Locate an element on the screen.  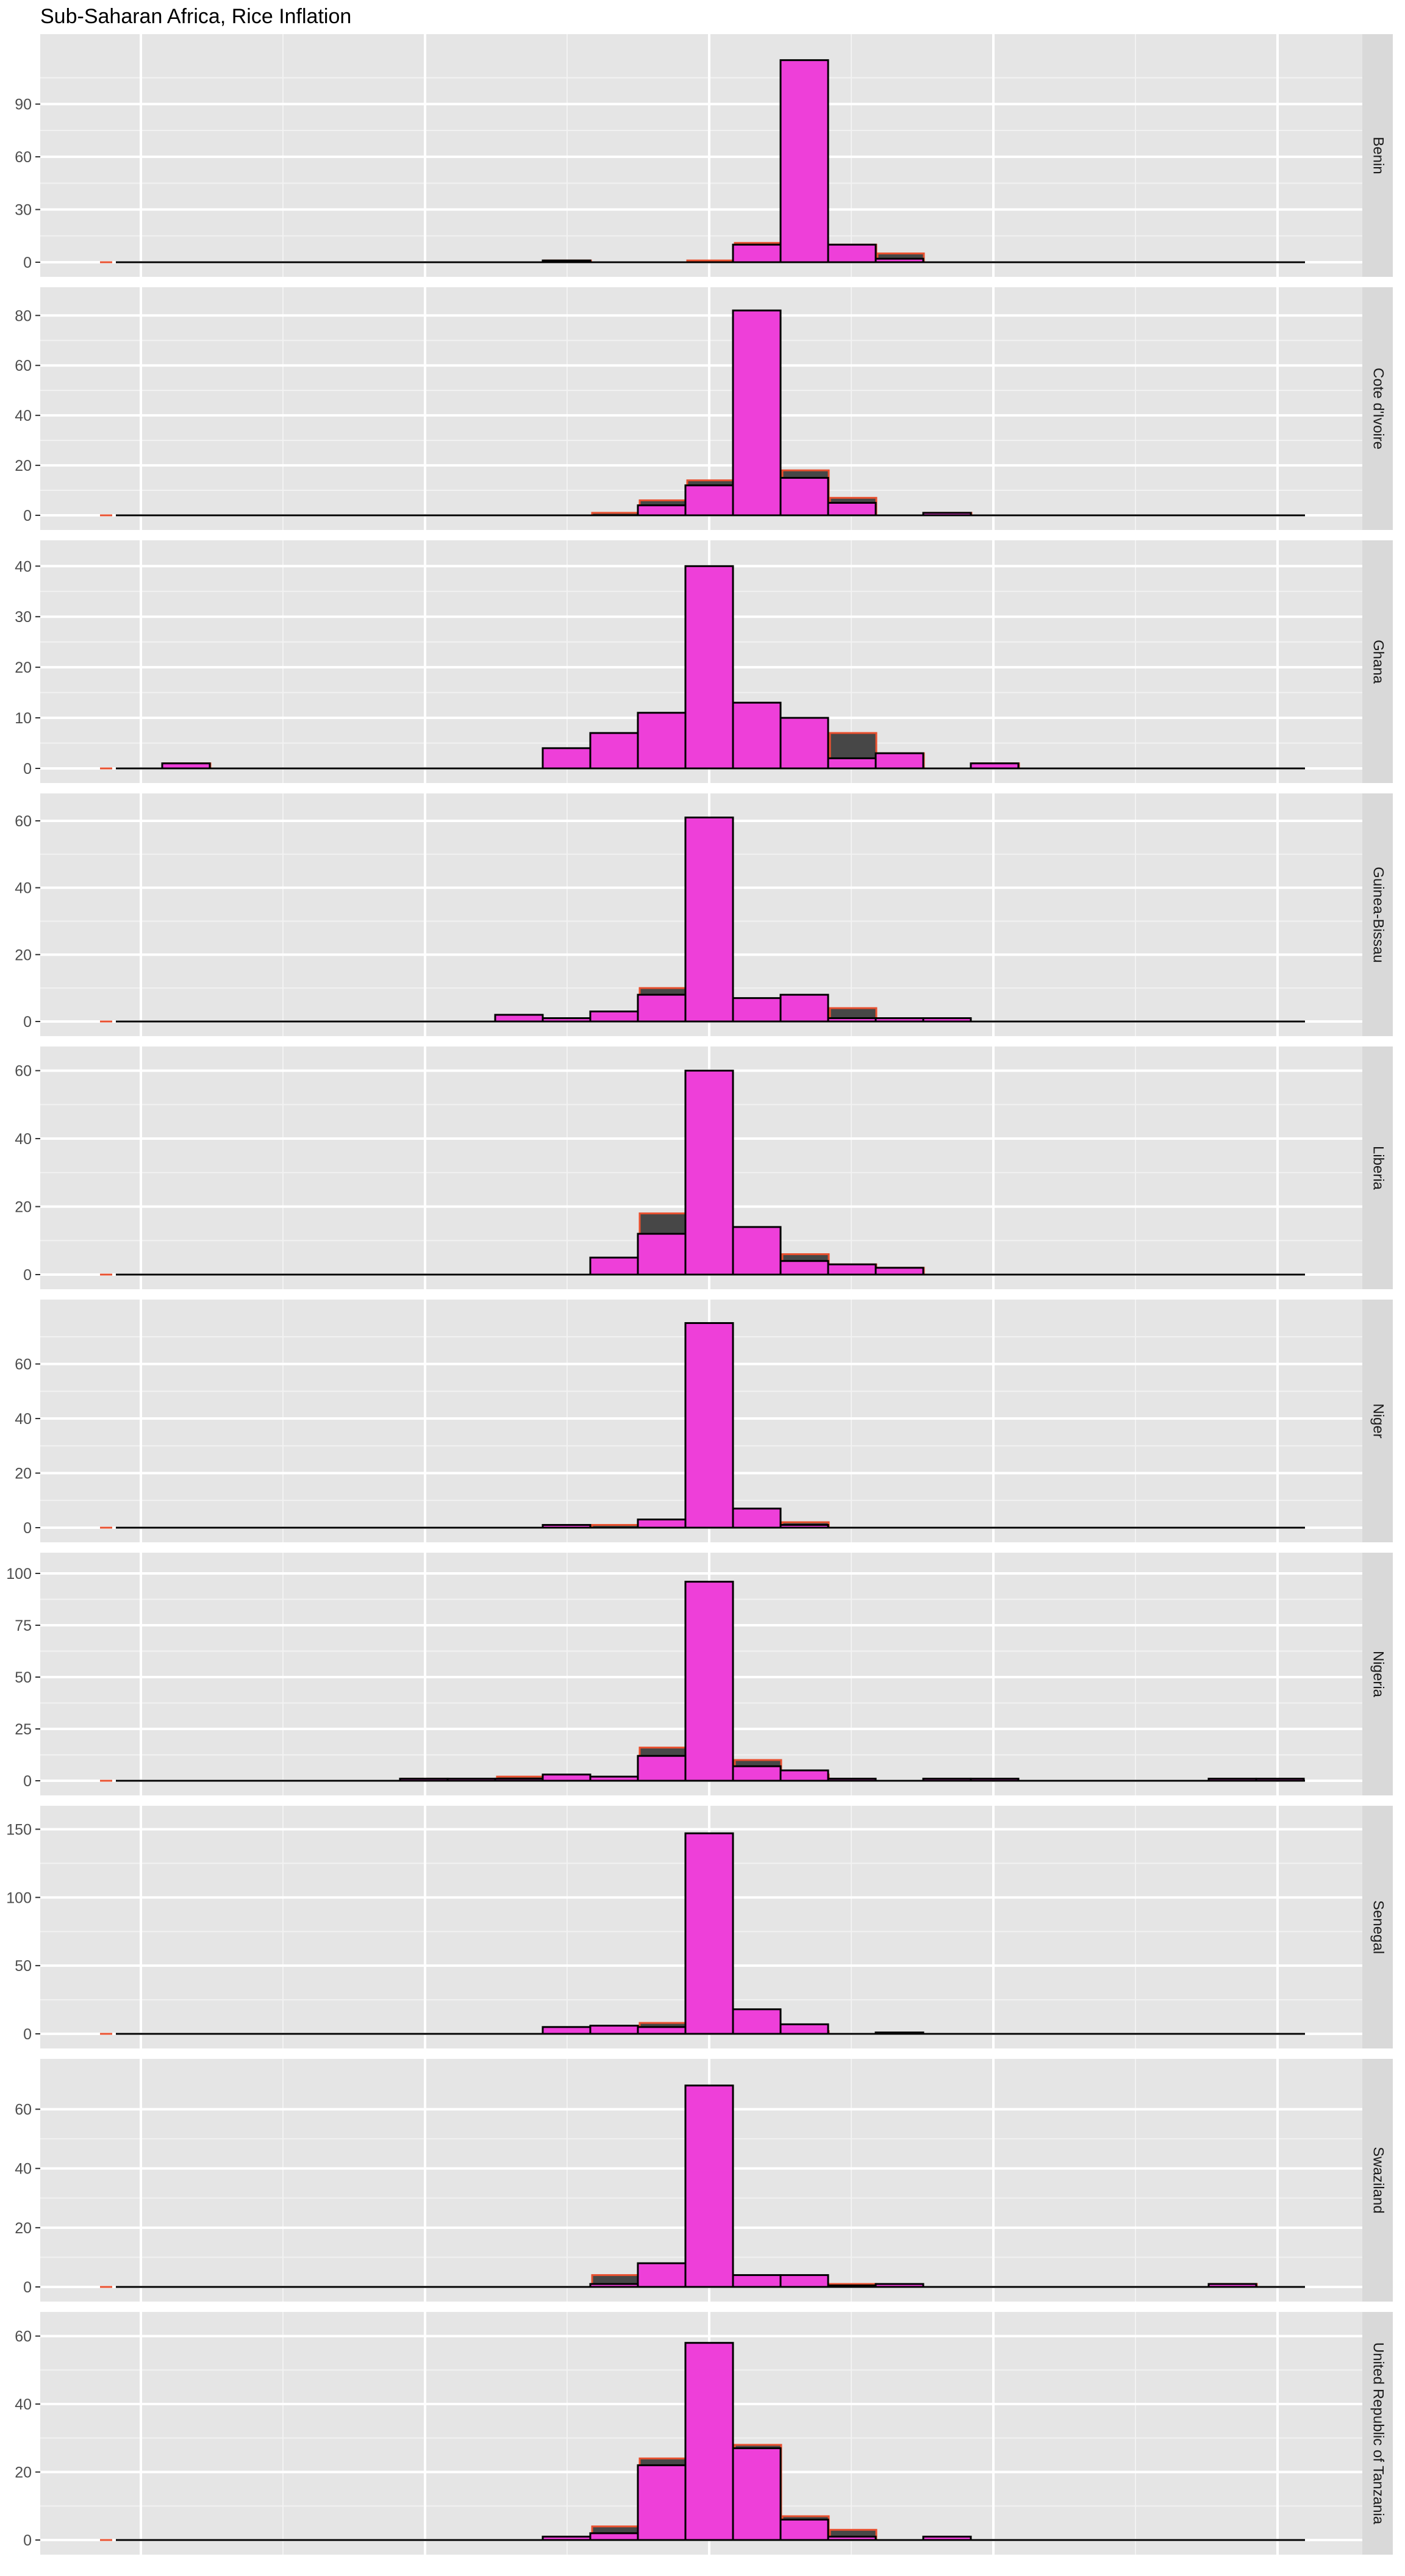
y-tick-label: 30 is located at coordinates (23, 617).